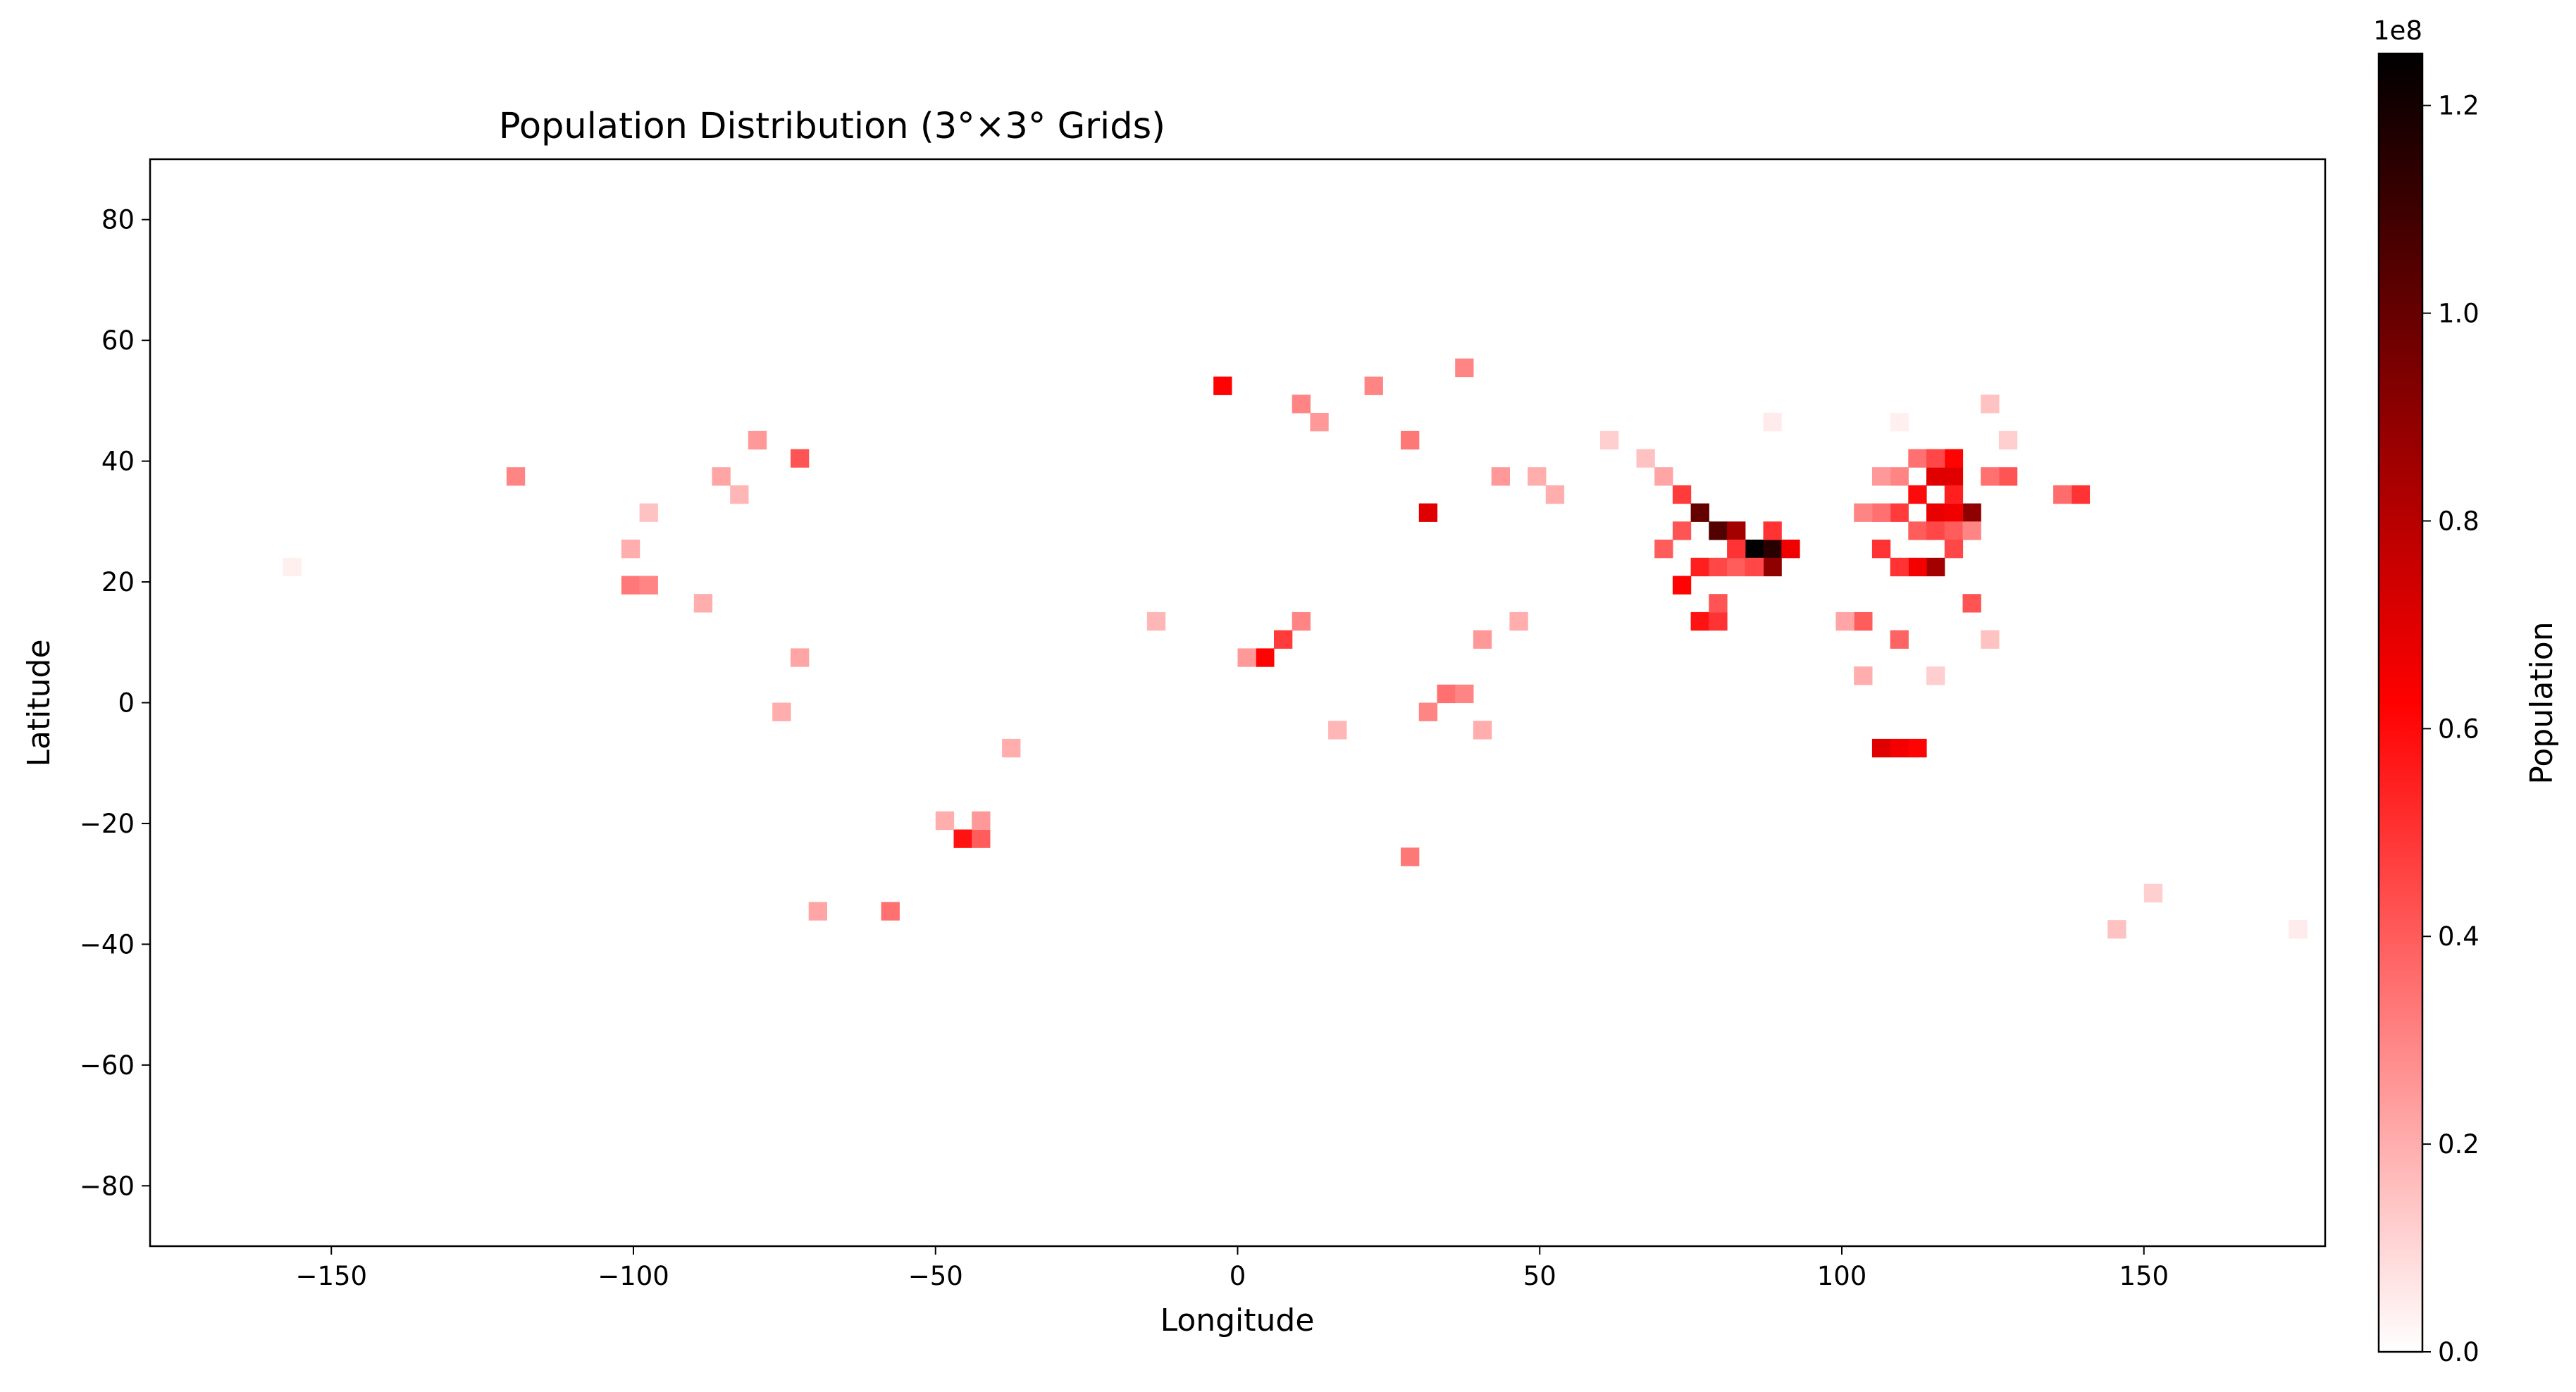 This screenshot has width=2576, height=1392. Describe the element at coordinates (2542, 702) in the screenshot. I see `colorbar-label: Population` at that location.